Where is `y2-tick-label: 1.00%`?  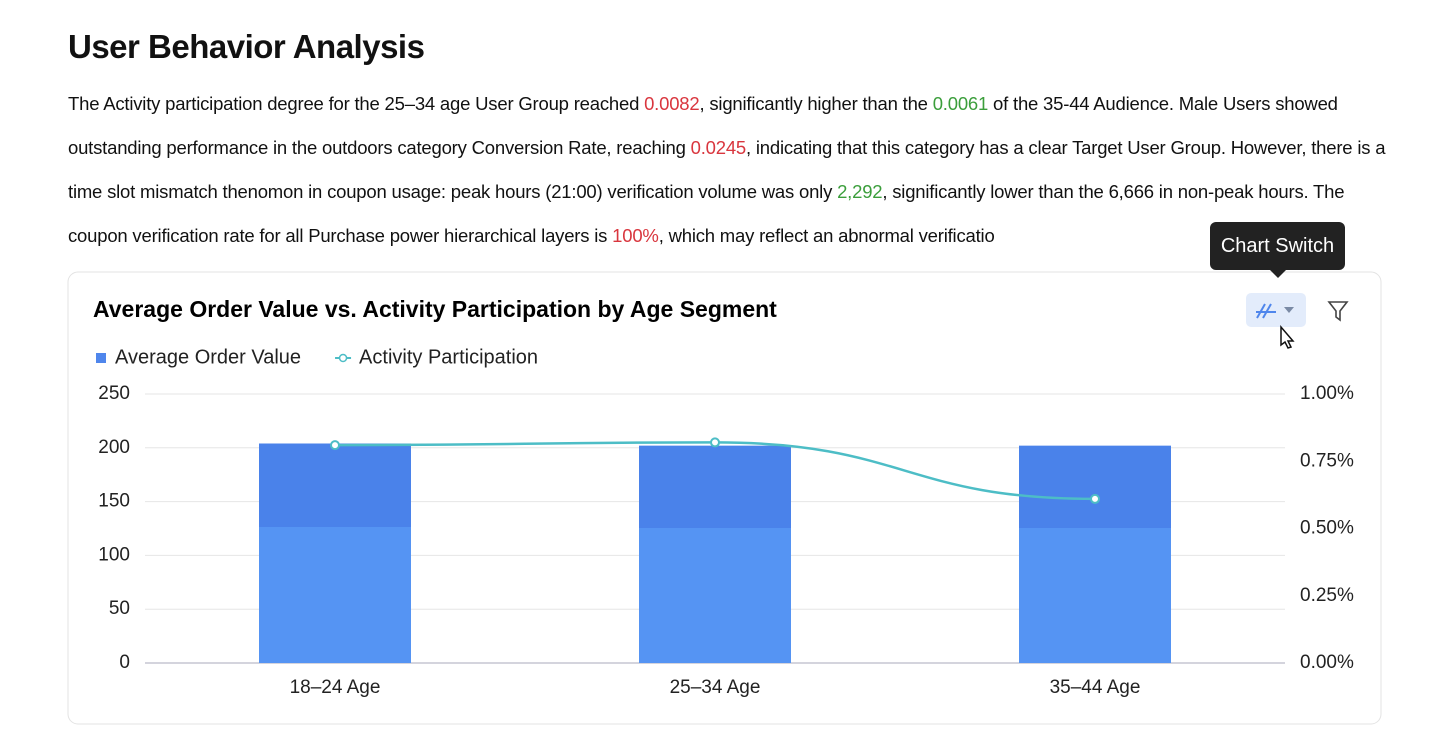 y2-tick-label: 1.00% is located at coordinates (1327, 393).